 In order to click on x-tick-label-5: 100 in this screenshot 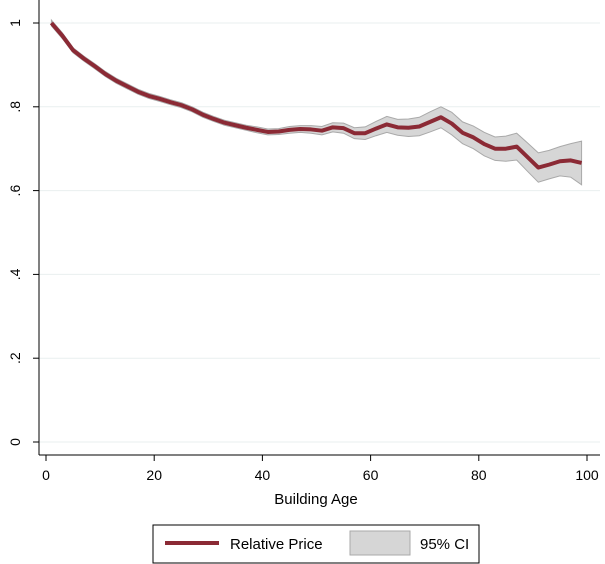, I will do `click(587, 475)`.